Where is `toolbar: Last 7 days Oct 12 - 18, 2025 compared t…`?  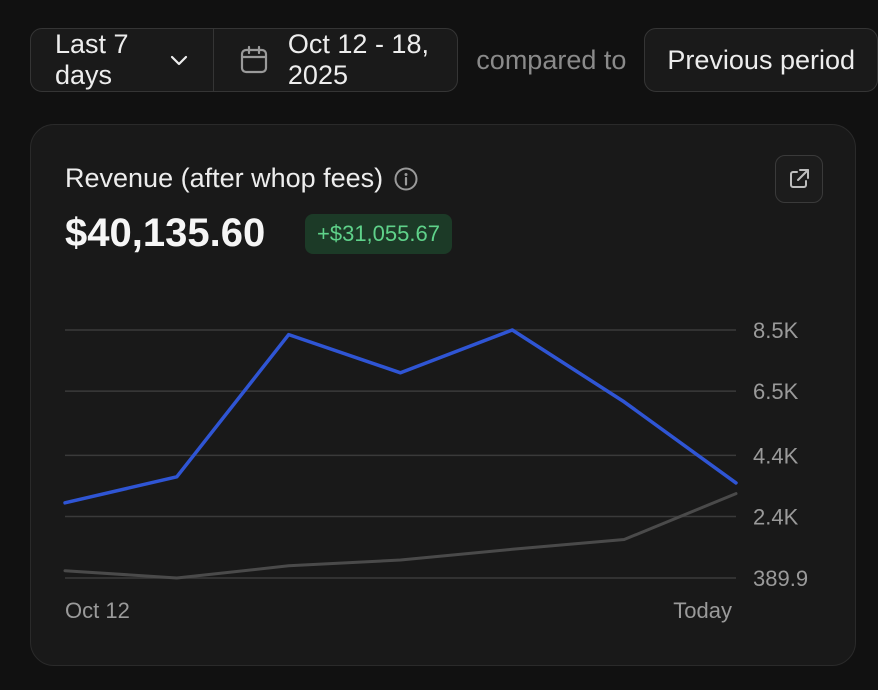 toolbar: Last 7 days Oct 12 - 18, 2025 compared t… is located at coordinates (454, 60).